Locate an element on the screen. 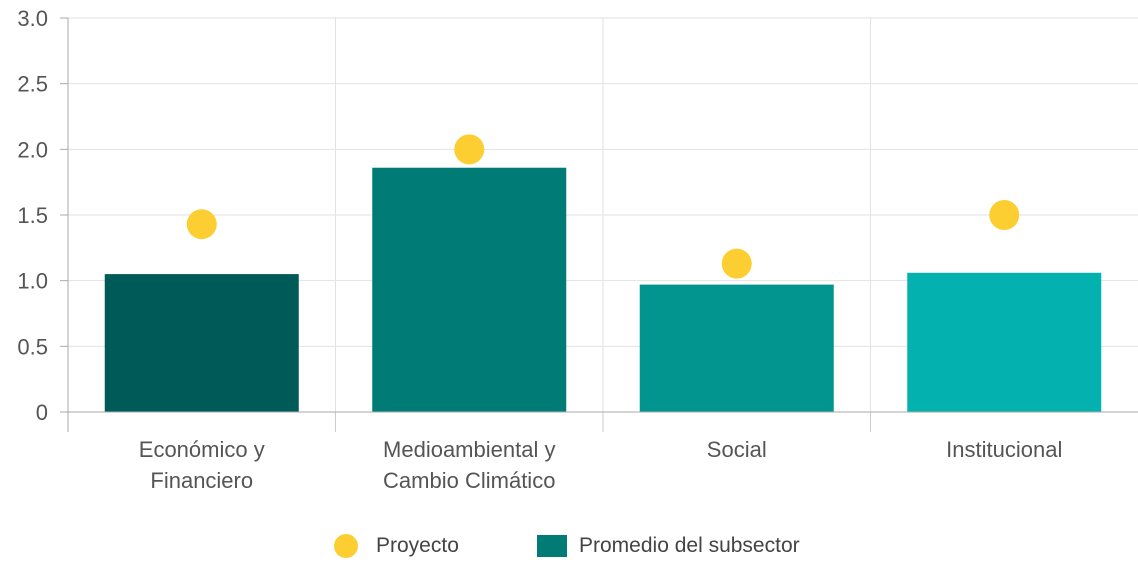  legend-item-proyecto: Proyecto is located at coordinates (396, 546).